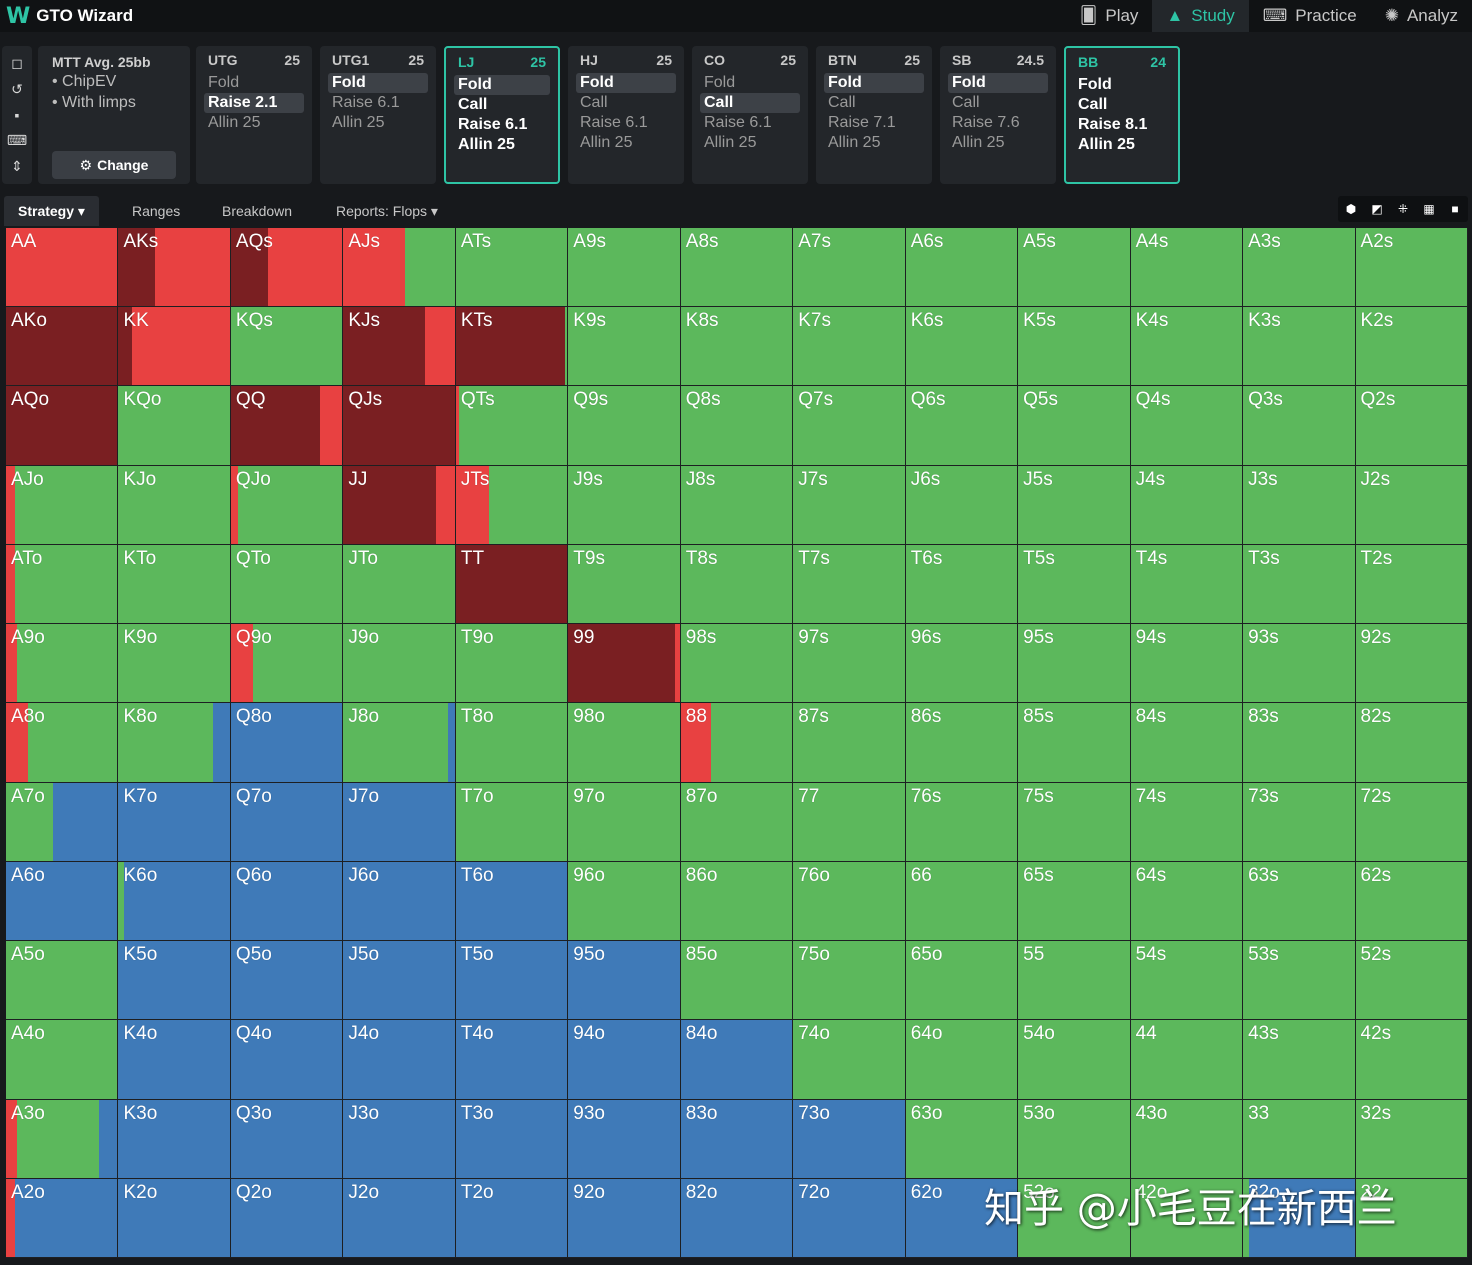 The height and width of the screenshot is (1265, 1472). I want to click on hand-cell: 88, so click(737, 743).